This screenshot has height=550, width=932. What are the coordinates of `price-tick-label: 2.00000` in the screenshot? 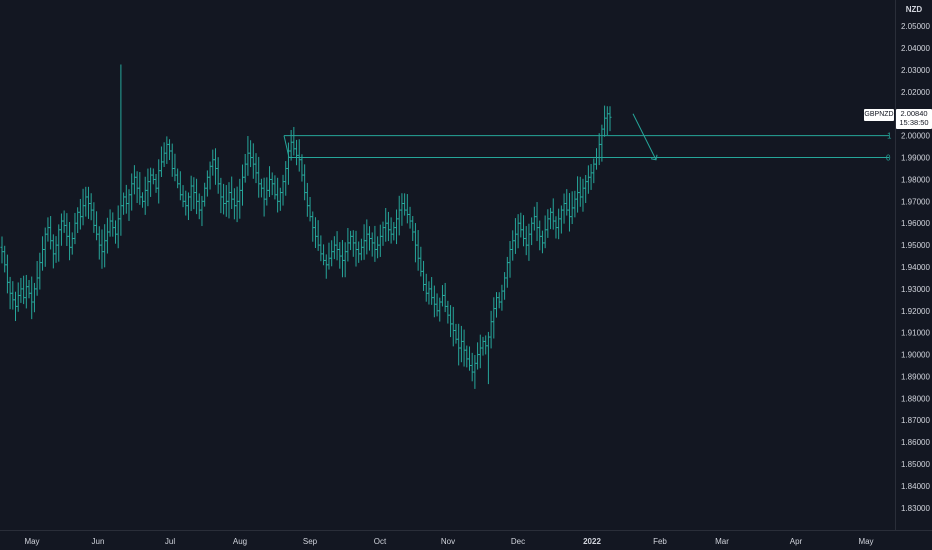 It's located at (915, 136).